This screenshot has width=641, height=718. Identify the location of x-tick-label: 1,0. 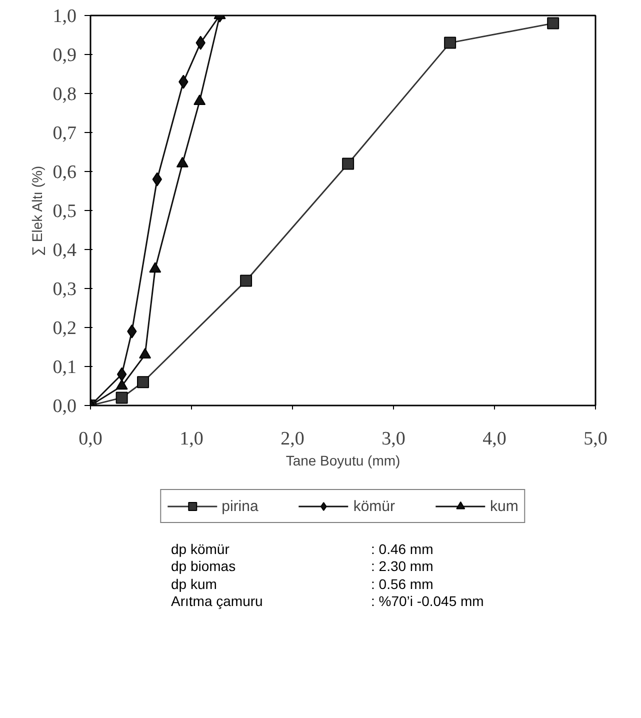
(192, 439).